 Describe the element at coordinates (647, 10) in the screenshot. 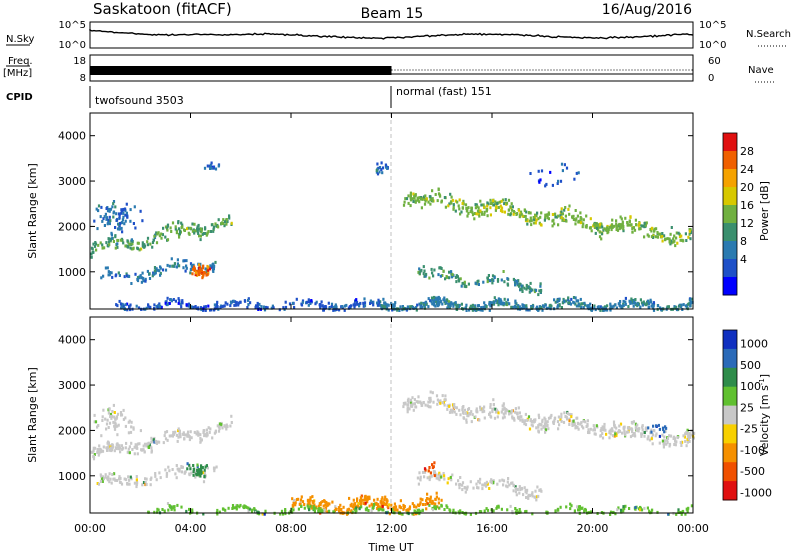

I see `date-title: 16/Aug/2016` at that location.